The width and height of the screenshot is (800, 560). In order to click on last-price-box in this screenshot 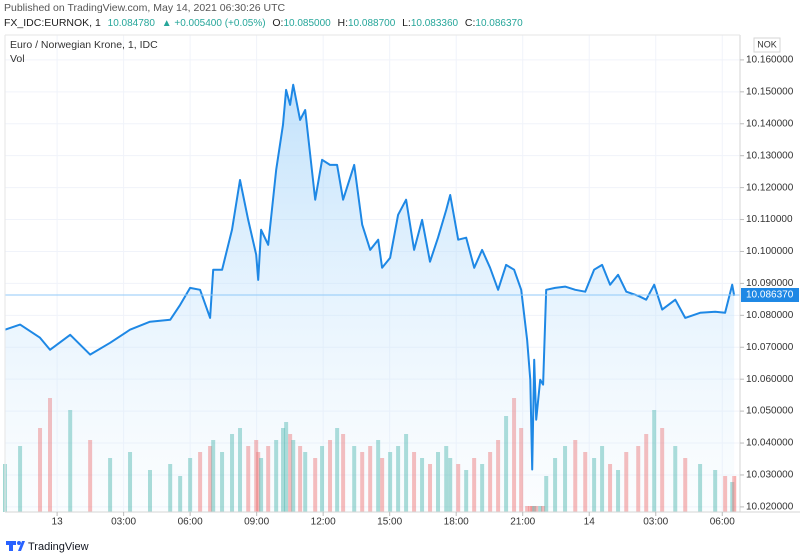, I will do `click(770, 294)`.